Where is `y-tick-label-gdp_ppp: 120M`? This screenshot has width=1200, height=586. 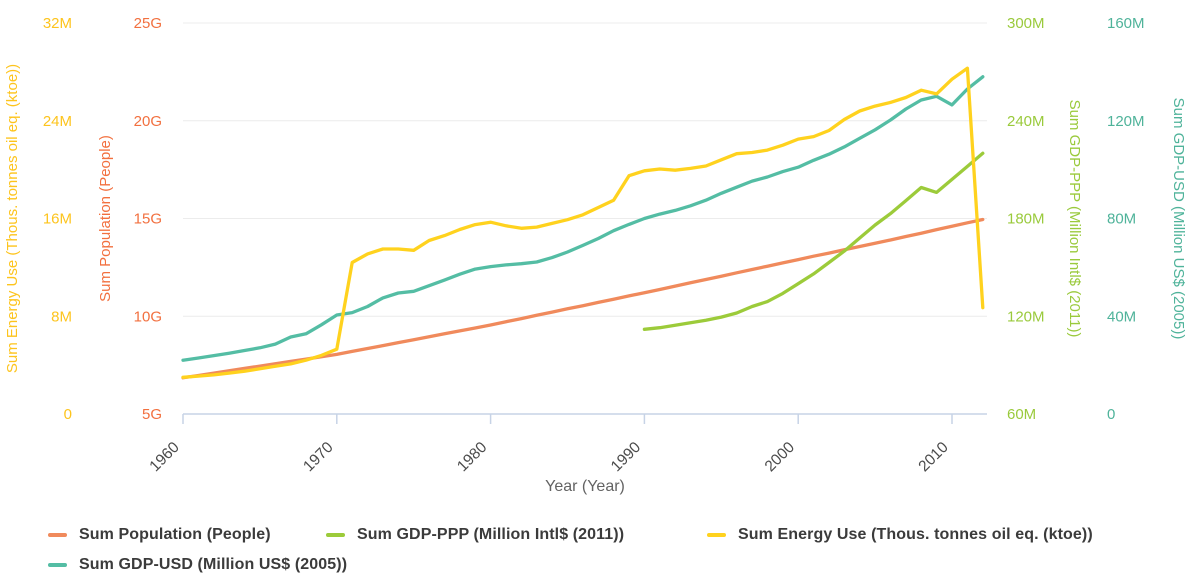 y-tick-label-gdp_ppp: 120M is located at coordinates (1026, 316).